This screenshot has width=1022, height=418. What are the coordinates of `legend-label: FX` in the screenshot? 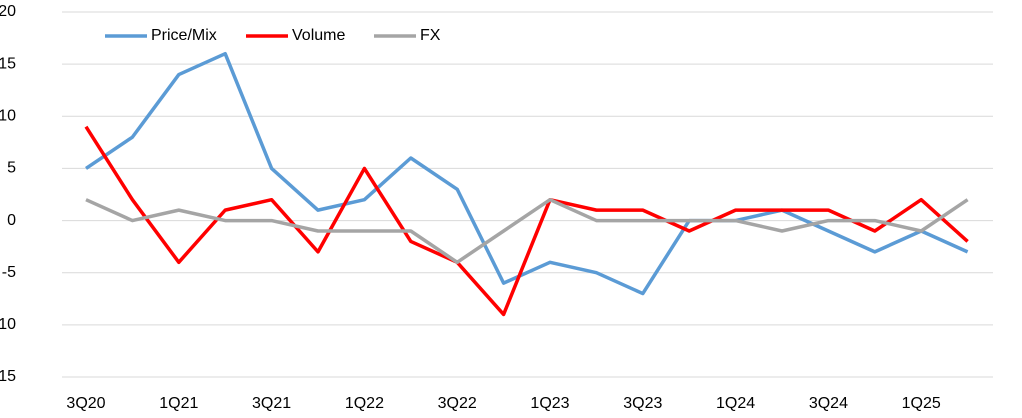 It's located at (430, 35).